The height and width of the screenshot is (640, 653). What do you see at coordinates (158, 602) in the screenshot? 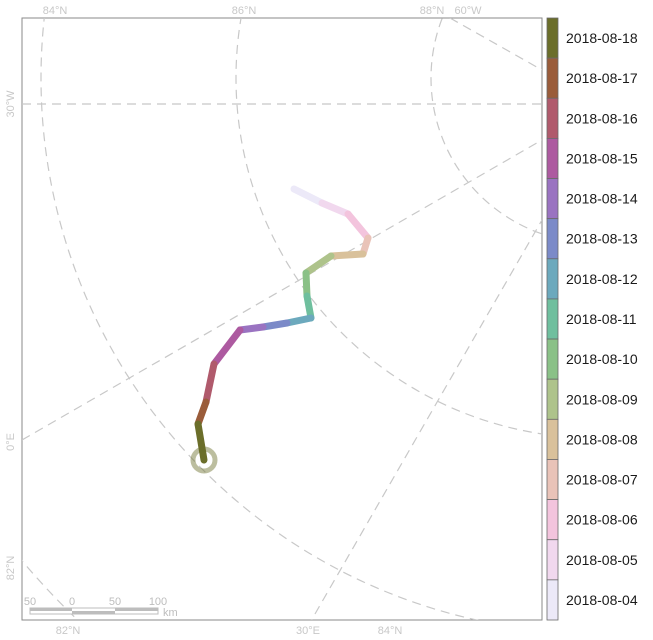
I see `scale-tick-label: 100` at bounding box center [158, 602].